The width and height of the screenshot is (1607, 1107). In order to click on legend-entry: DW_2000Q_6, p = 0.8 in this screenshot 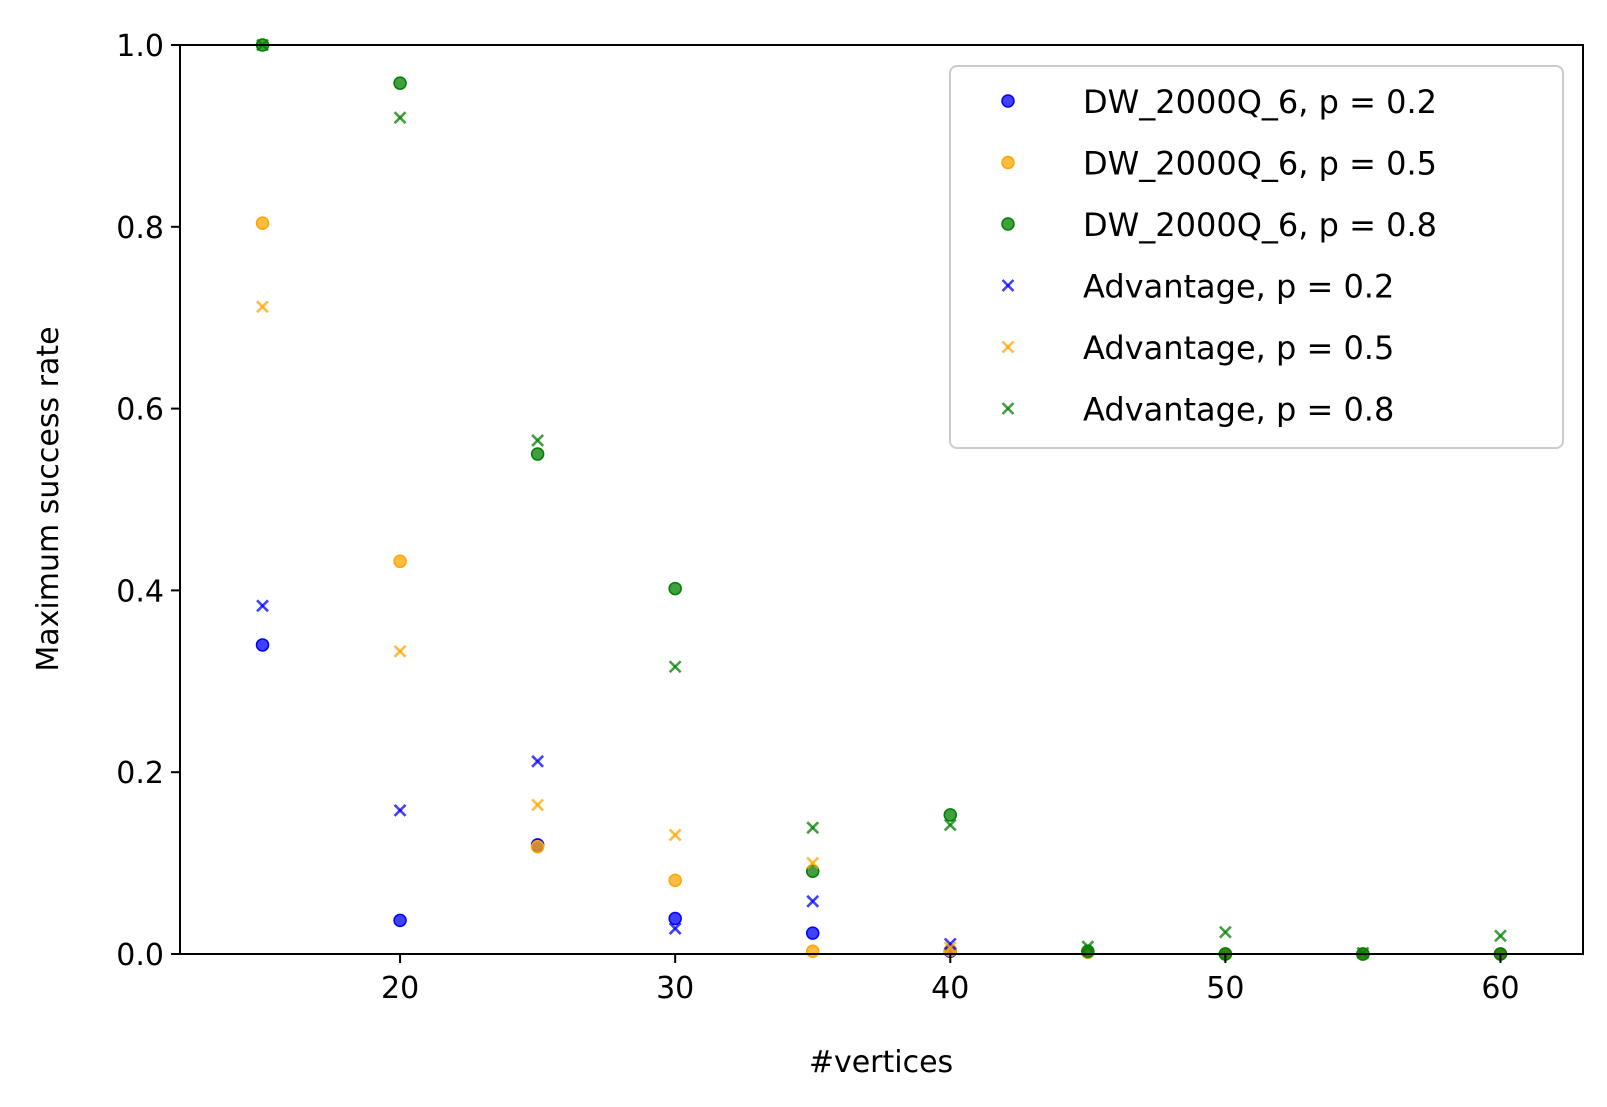, I will do `click(1219, 225)`.